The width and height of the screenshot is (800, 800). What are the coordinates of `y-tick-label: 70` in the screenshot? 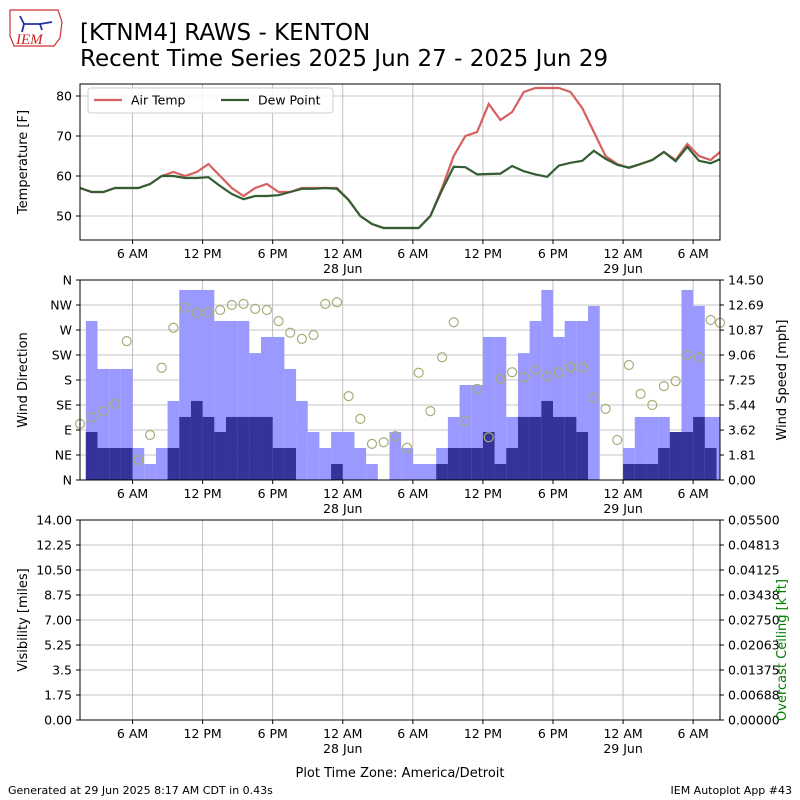 It's located at (64, 136).